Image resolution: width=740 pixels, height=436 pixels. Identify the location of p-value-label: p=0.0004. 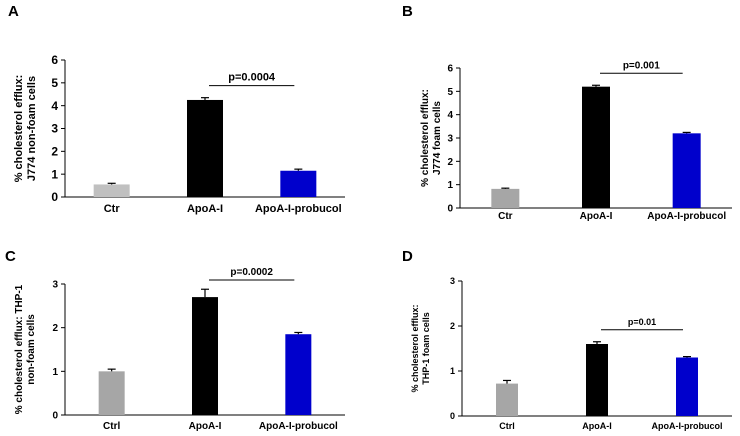
(252, 78).